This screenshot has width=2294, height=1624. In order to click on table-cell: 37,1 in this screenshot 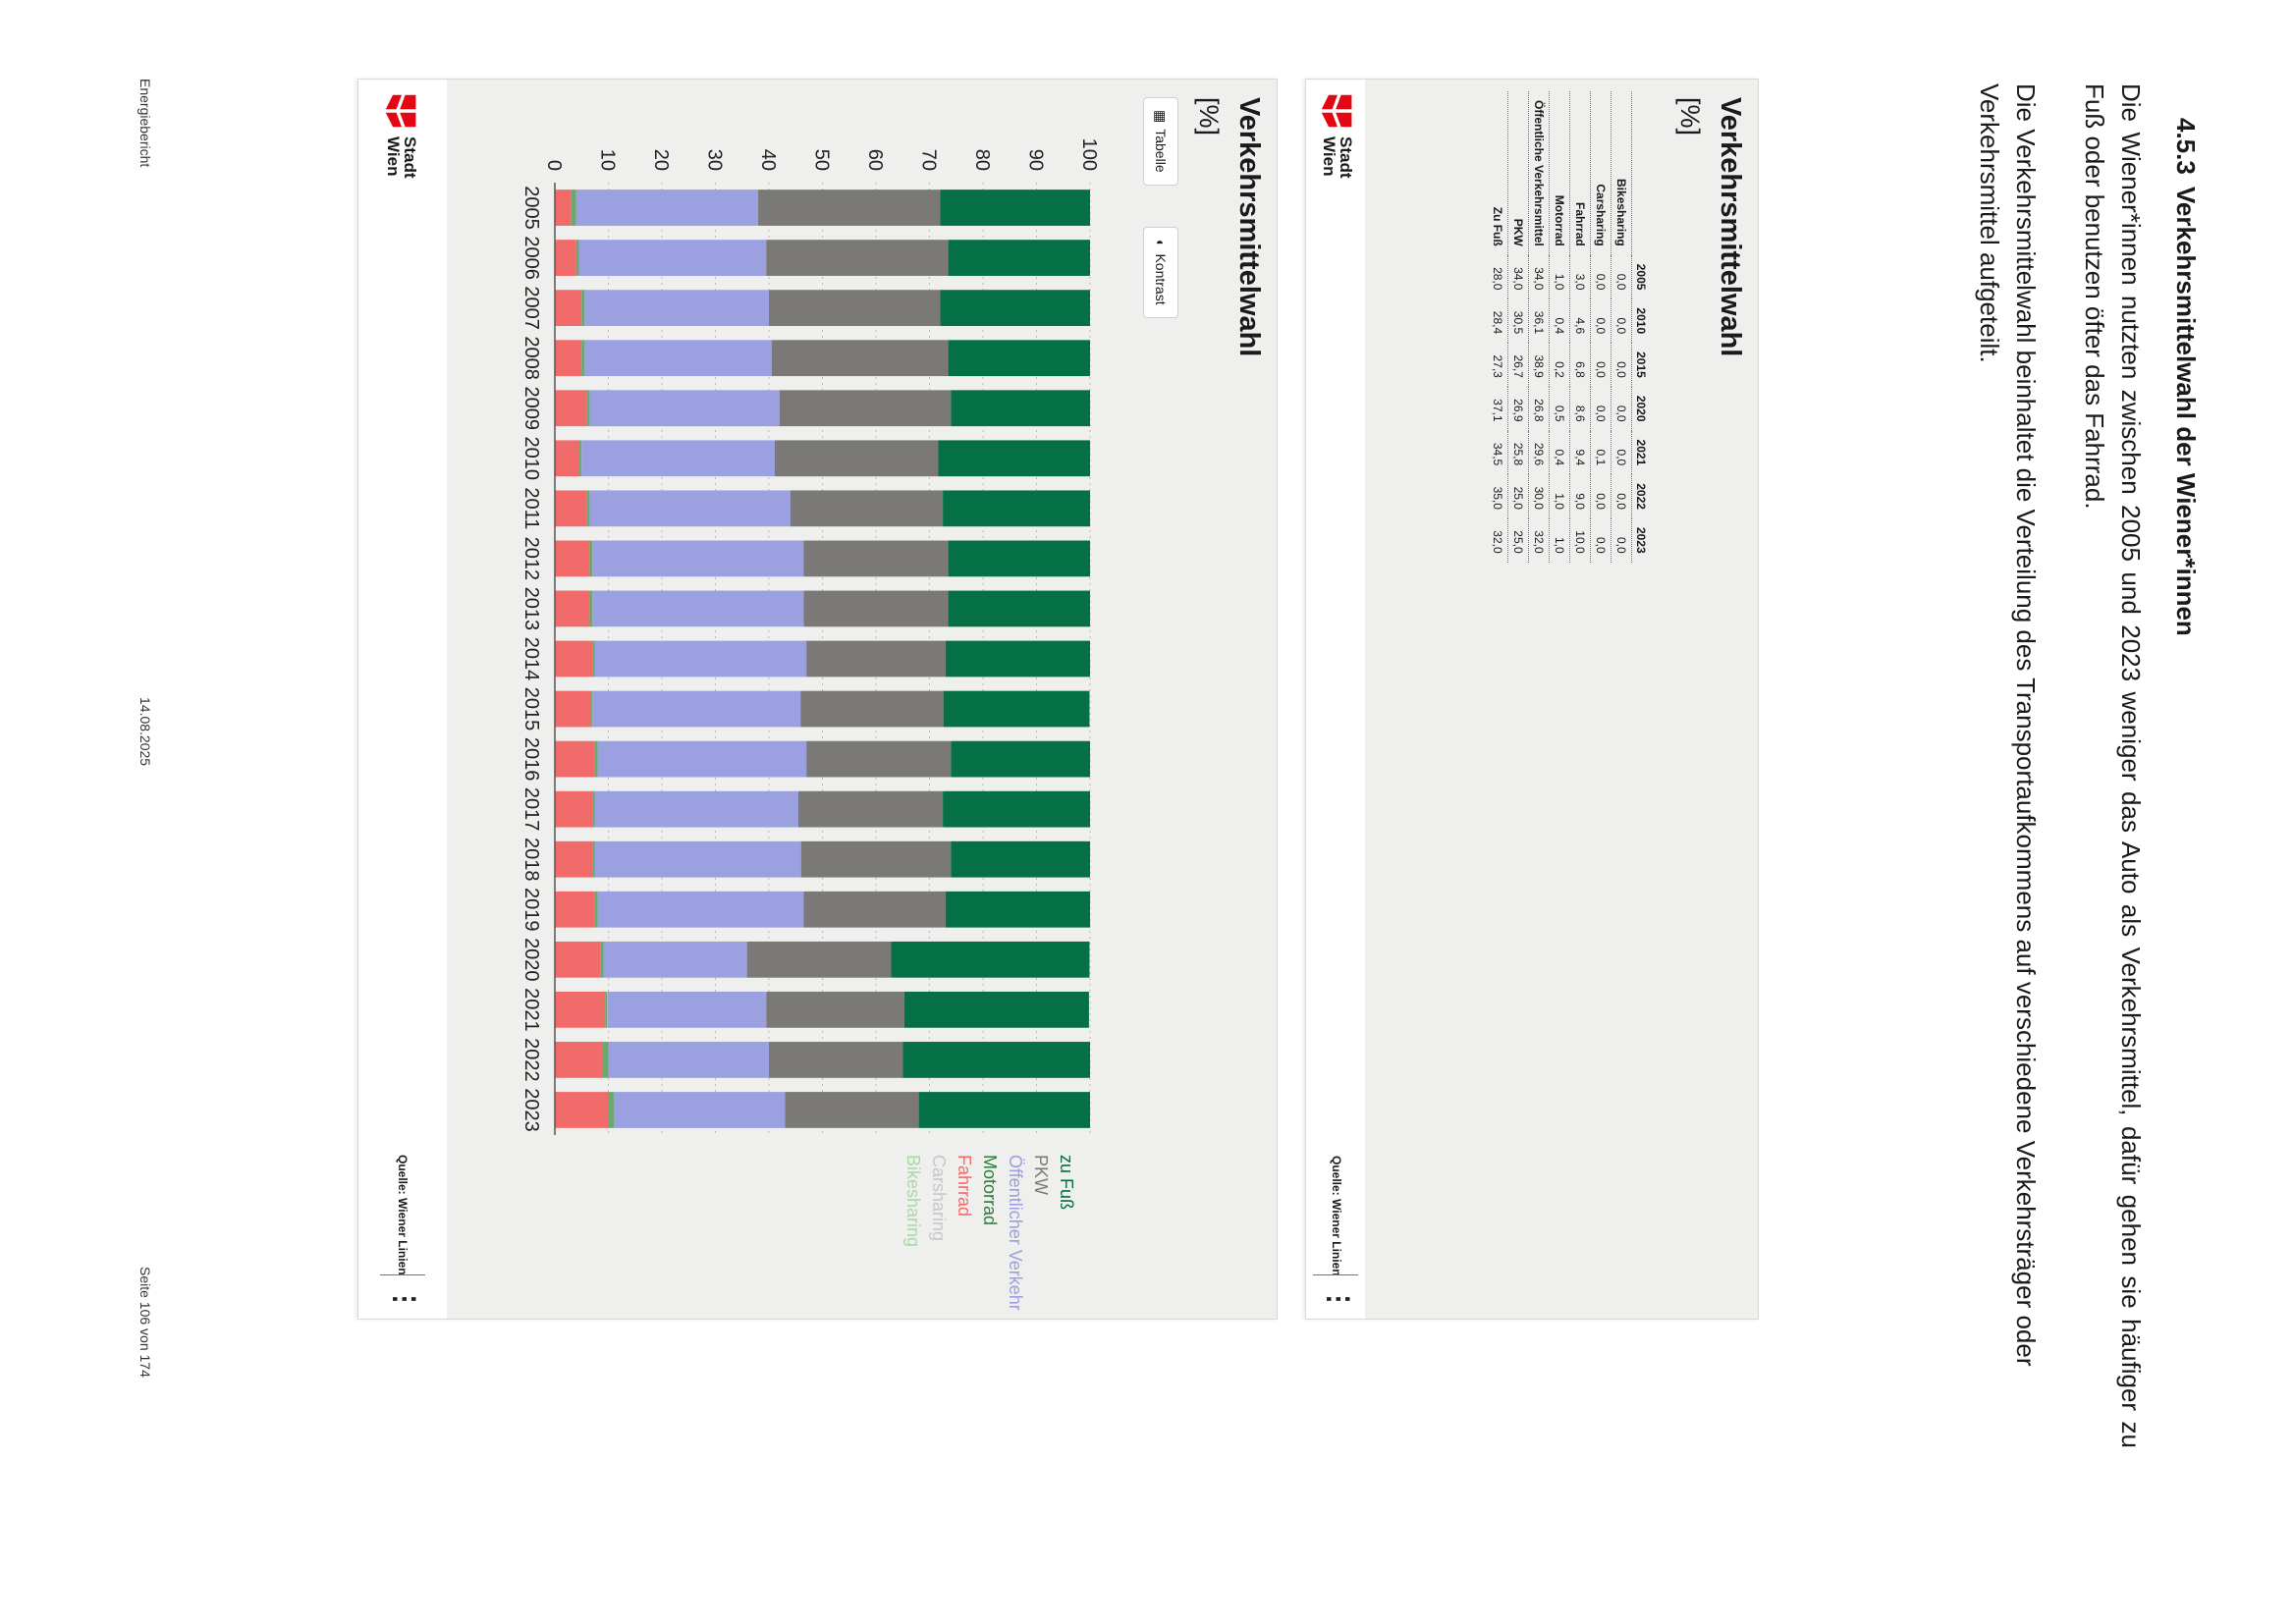, I will do `click(1498, 408)`.